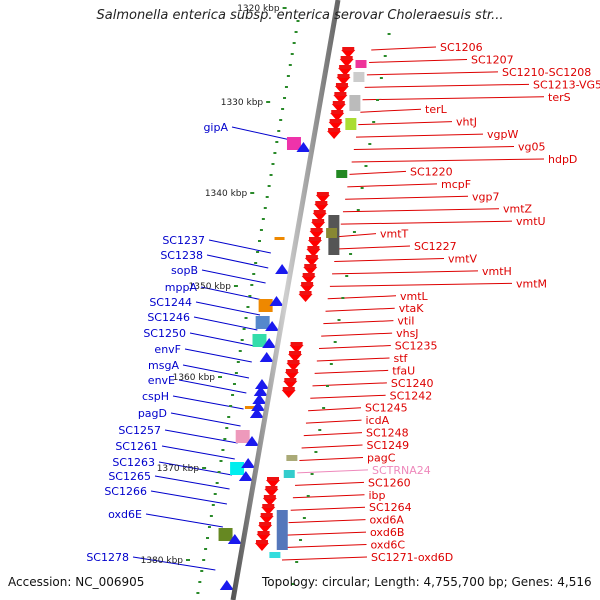 This screenshot has height=600, width=600. Describe the element at coordinates (226, 194) in the screenshot. I see `tick-label: 1340 kbp` at that location.